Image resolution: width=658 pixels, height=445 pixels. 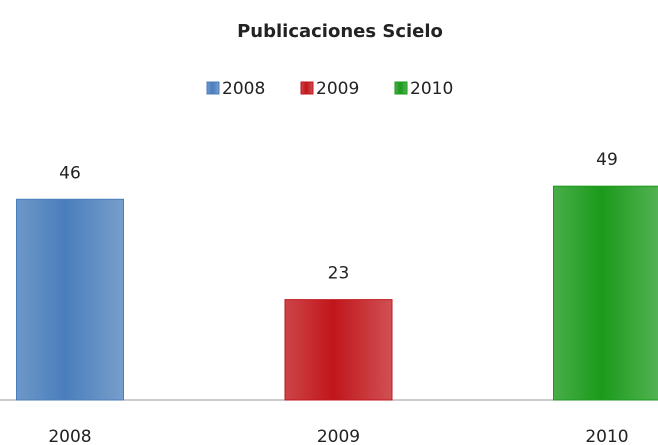 I want to click on chart-title: Publicaciones Scielo, so click(x=340, y=31).